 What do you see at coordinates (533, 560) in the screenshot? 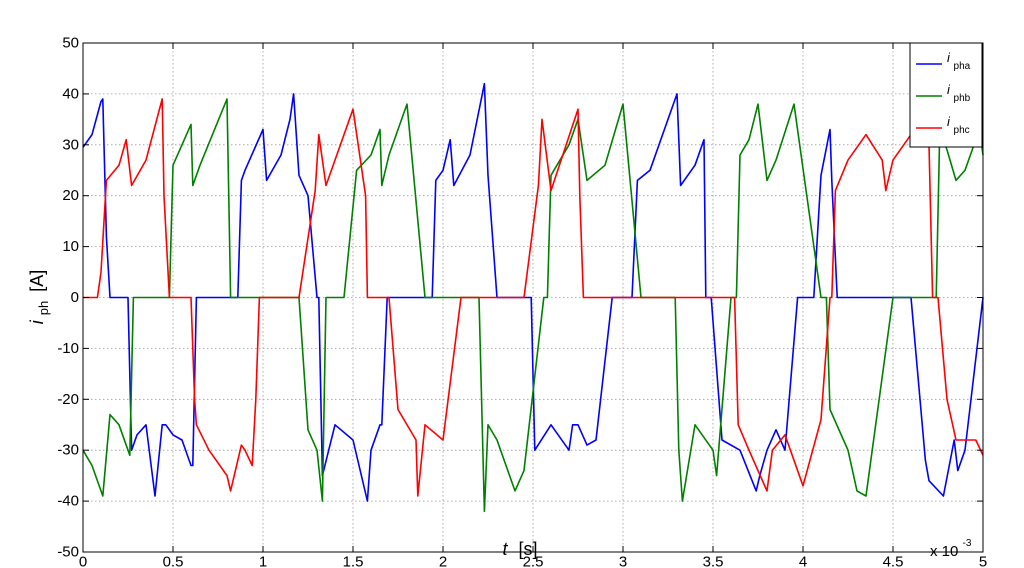
I see `x-tick-label: 2.5` at bounding box center [533, 560].